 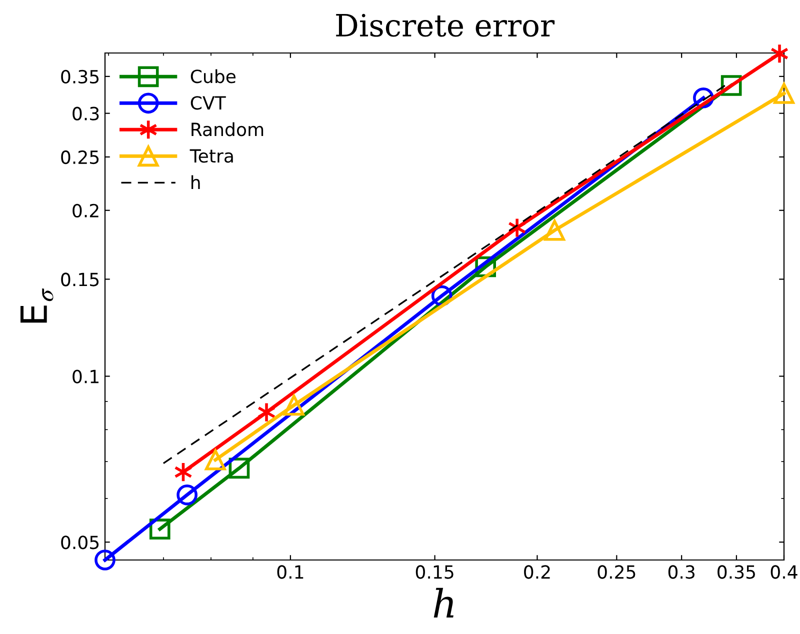 What do you see at coordinates (211, 156) in the screenshot?
I see `legend-label: Tetra` at bounding box center [211, 156].